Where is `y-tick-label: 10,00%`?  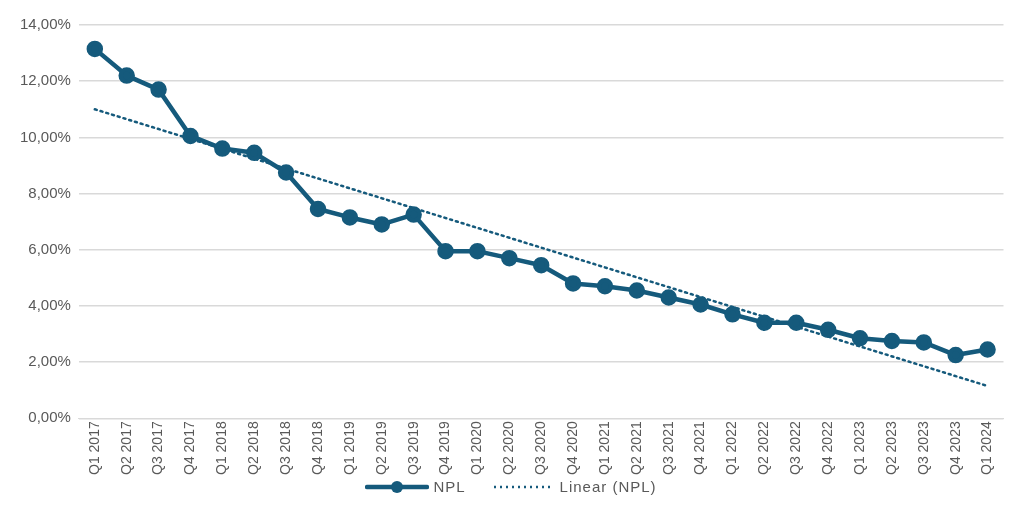 y-tick-label: 10,00% is located at coordinates (45, 136).